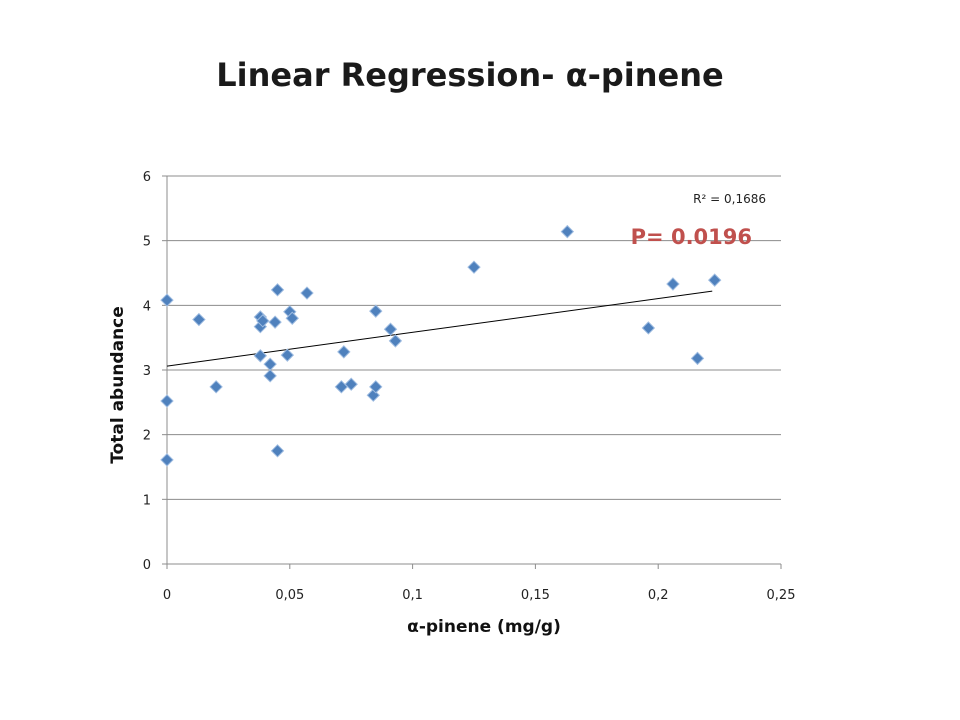  Describe the element at coordinates (147, 242) in the screenshot. I see `y-tick-label: 5` at that location.